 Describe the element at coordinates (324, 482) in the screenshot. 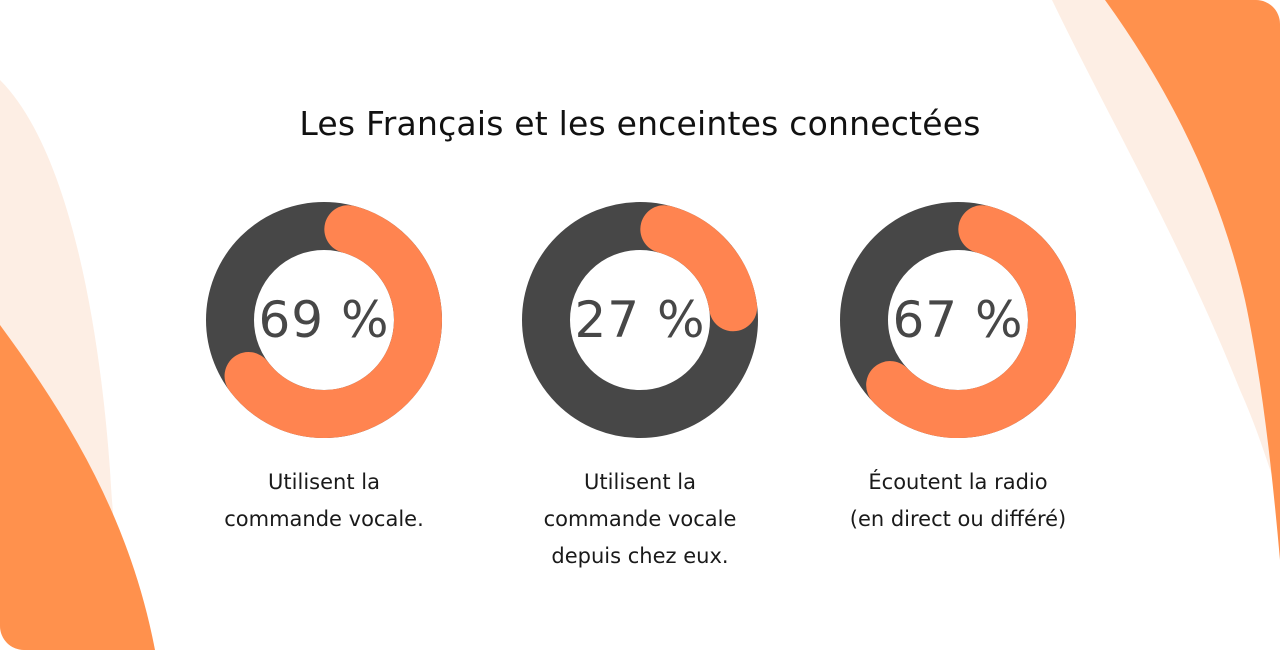

I see `caption-1-line-1: Utilisent la` at that location.